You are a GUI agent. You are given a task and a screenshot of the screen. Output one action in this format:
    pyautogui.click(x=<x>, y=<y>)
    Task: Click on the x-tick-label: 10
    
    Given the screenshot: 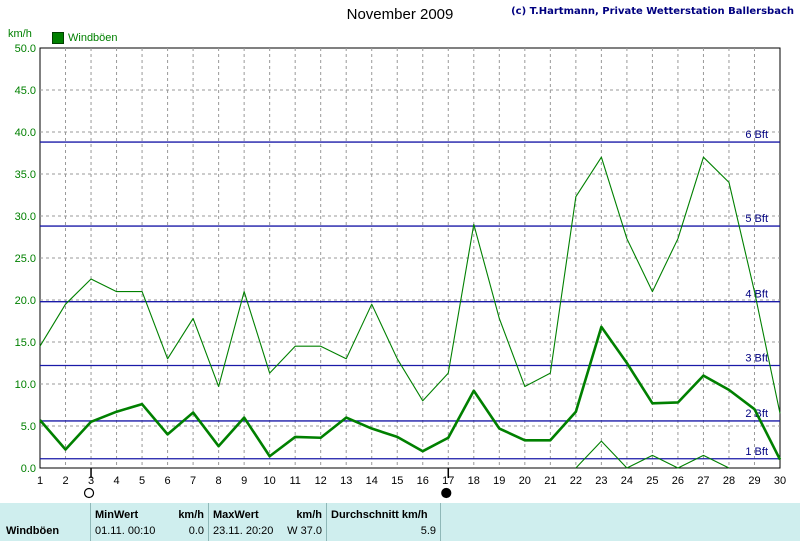 What is the action you would take?
    pyautogui.click(x=270, y=481)
    